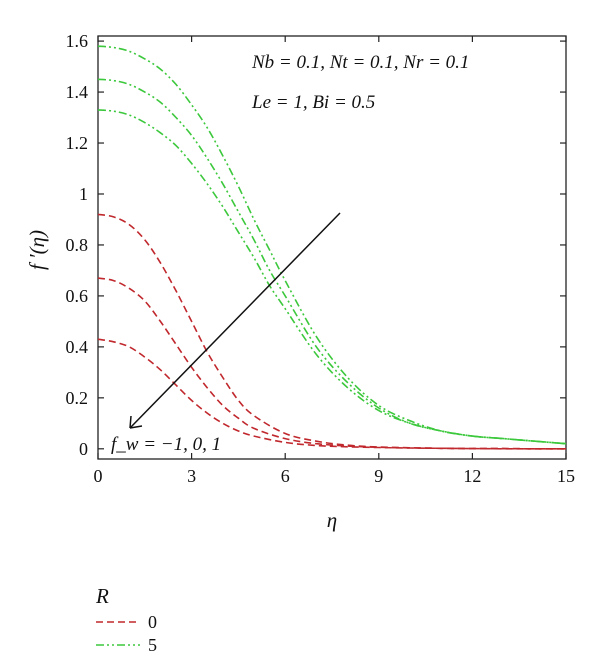  Describe the element at coordinates (166, 444) in the screenshot. I see `arrow-label: f_w = −1, 0, 1` at that location.